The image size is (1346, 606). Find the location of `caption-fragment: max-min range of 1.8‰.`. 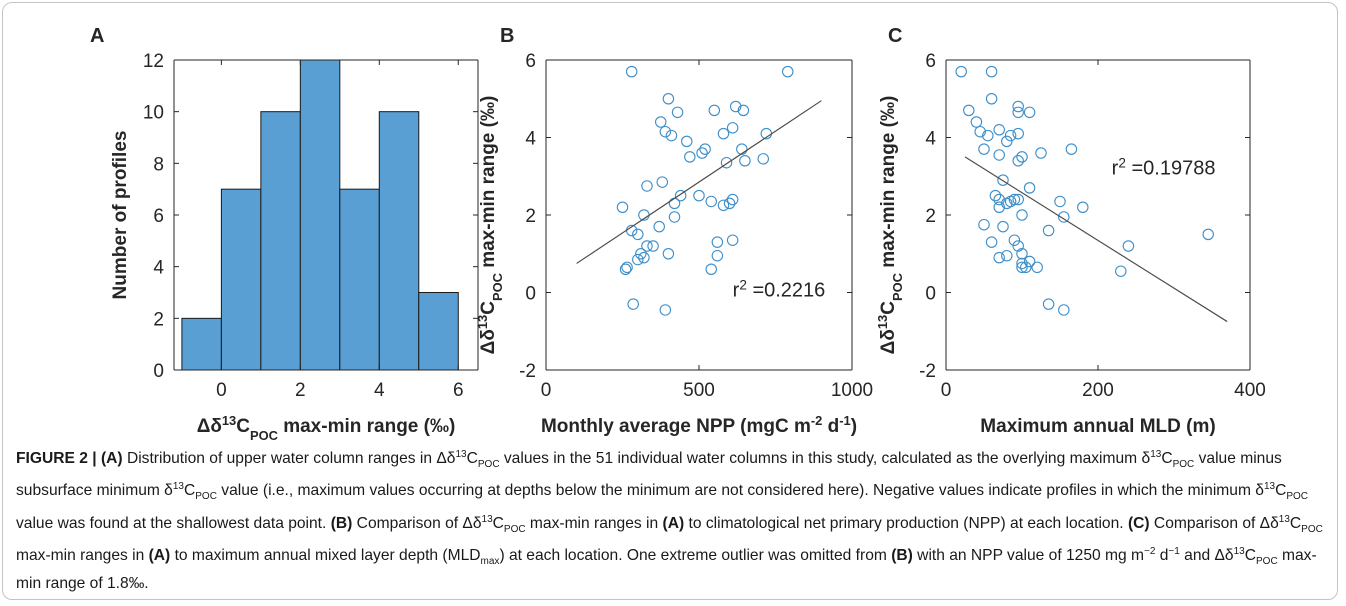

caption-fragment: max-min range of 1.8‰. is located at coordinates (666, 570).